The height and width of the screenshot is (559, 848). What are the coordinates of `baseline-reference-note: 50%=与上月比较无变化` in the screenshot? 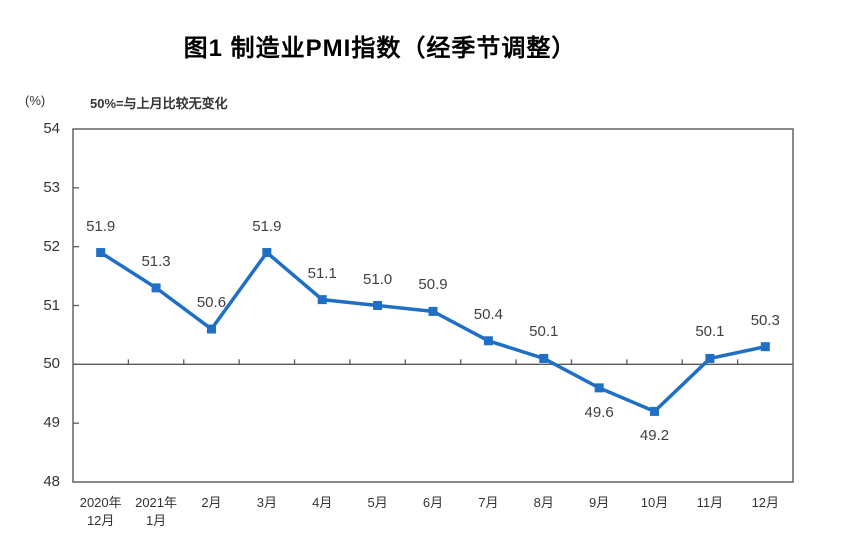 It's located at (159, 103).